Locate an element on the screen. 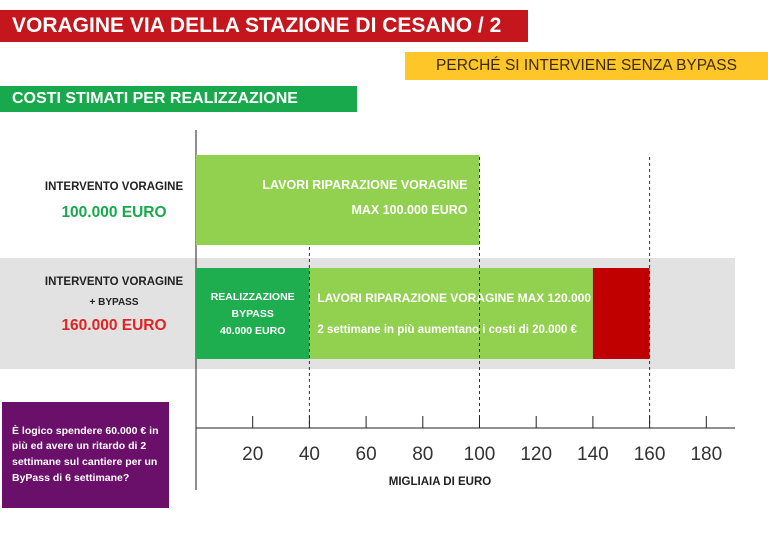 Image resolution: width=768 pixels, height=543 pixels. x-tick-label: 120 is located at coordinates (536, 454).